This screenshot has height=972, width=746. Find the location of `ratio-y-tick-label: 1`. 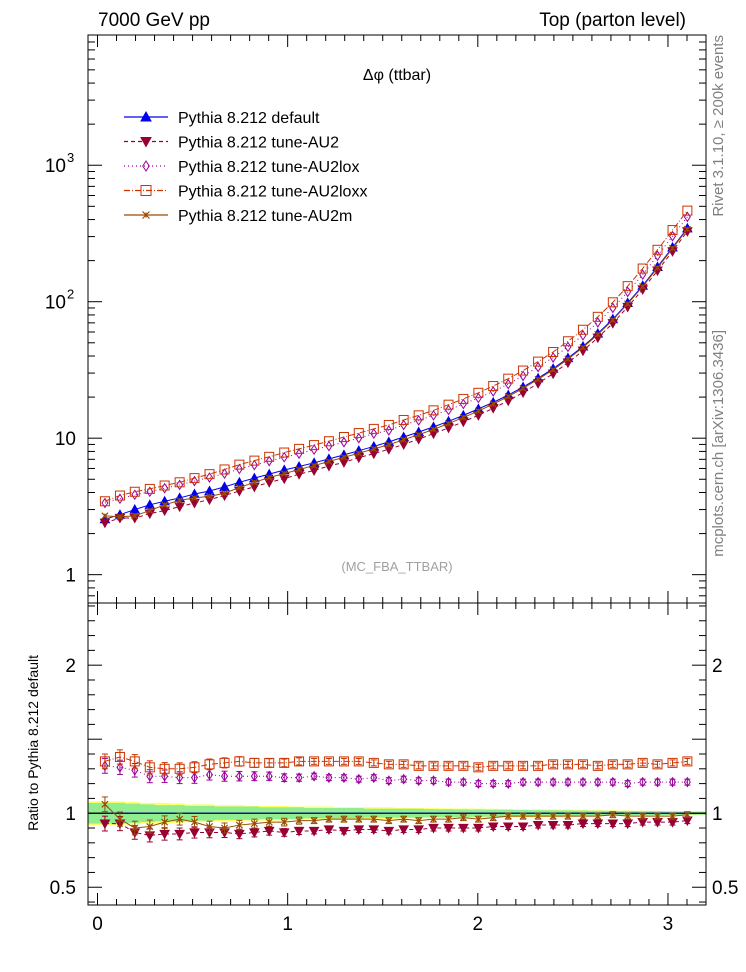

ratio-y-tick-label: 1 is located at coordinates (70, 814).